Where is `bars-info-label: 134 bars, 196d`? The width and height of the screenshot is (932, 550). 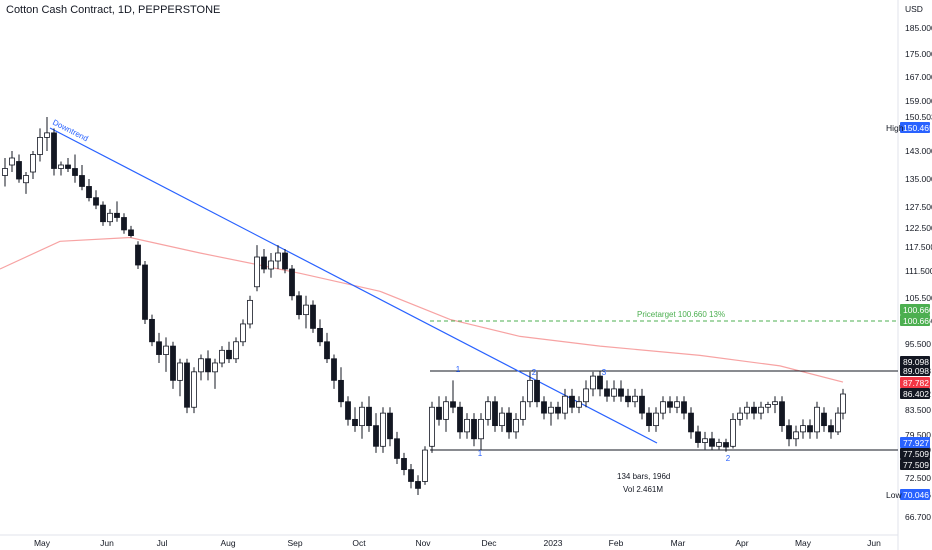 bars-info-label: 134 bars, 196d is located at coordinates (643, 476).